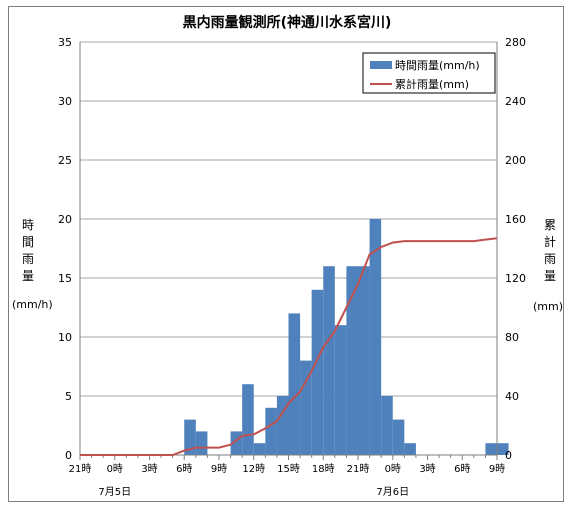 This screenshot has height=510, width=573. Describe the element at coordinates (515, 42) in the screenshot. I see `right-tick-label: 280` at that location.